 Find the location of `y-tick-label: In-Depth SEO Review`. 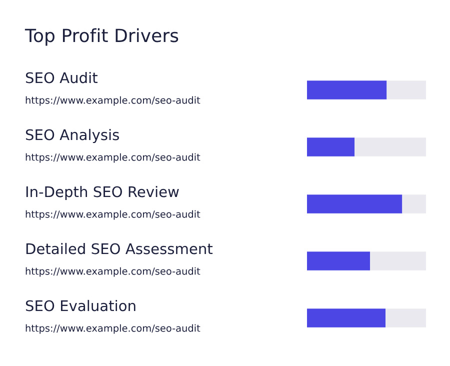

y-tick-label: In-Depth SEO Review is located at coordinates (102, 193).